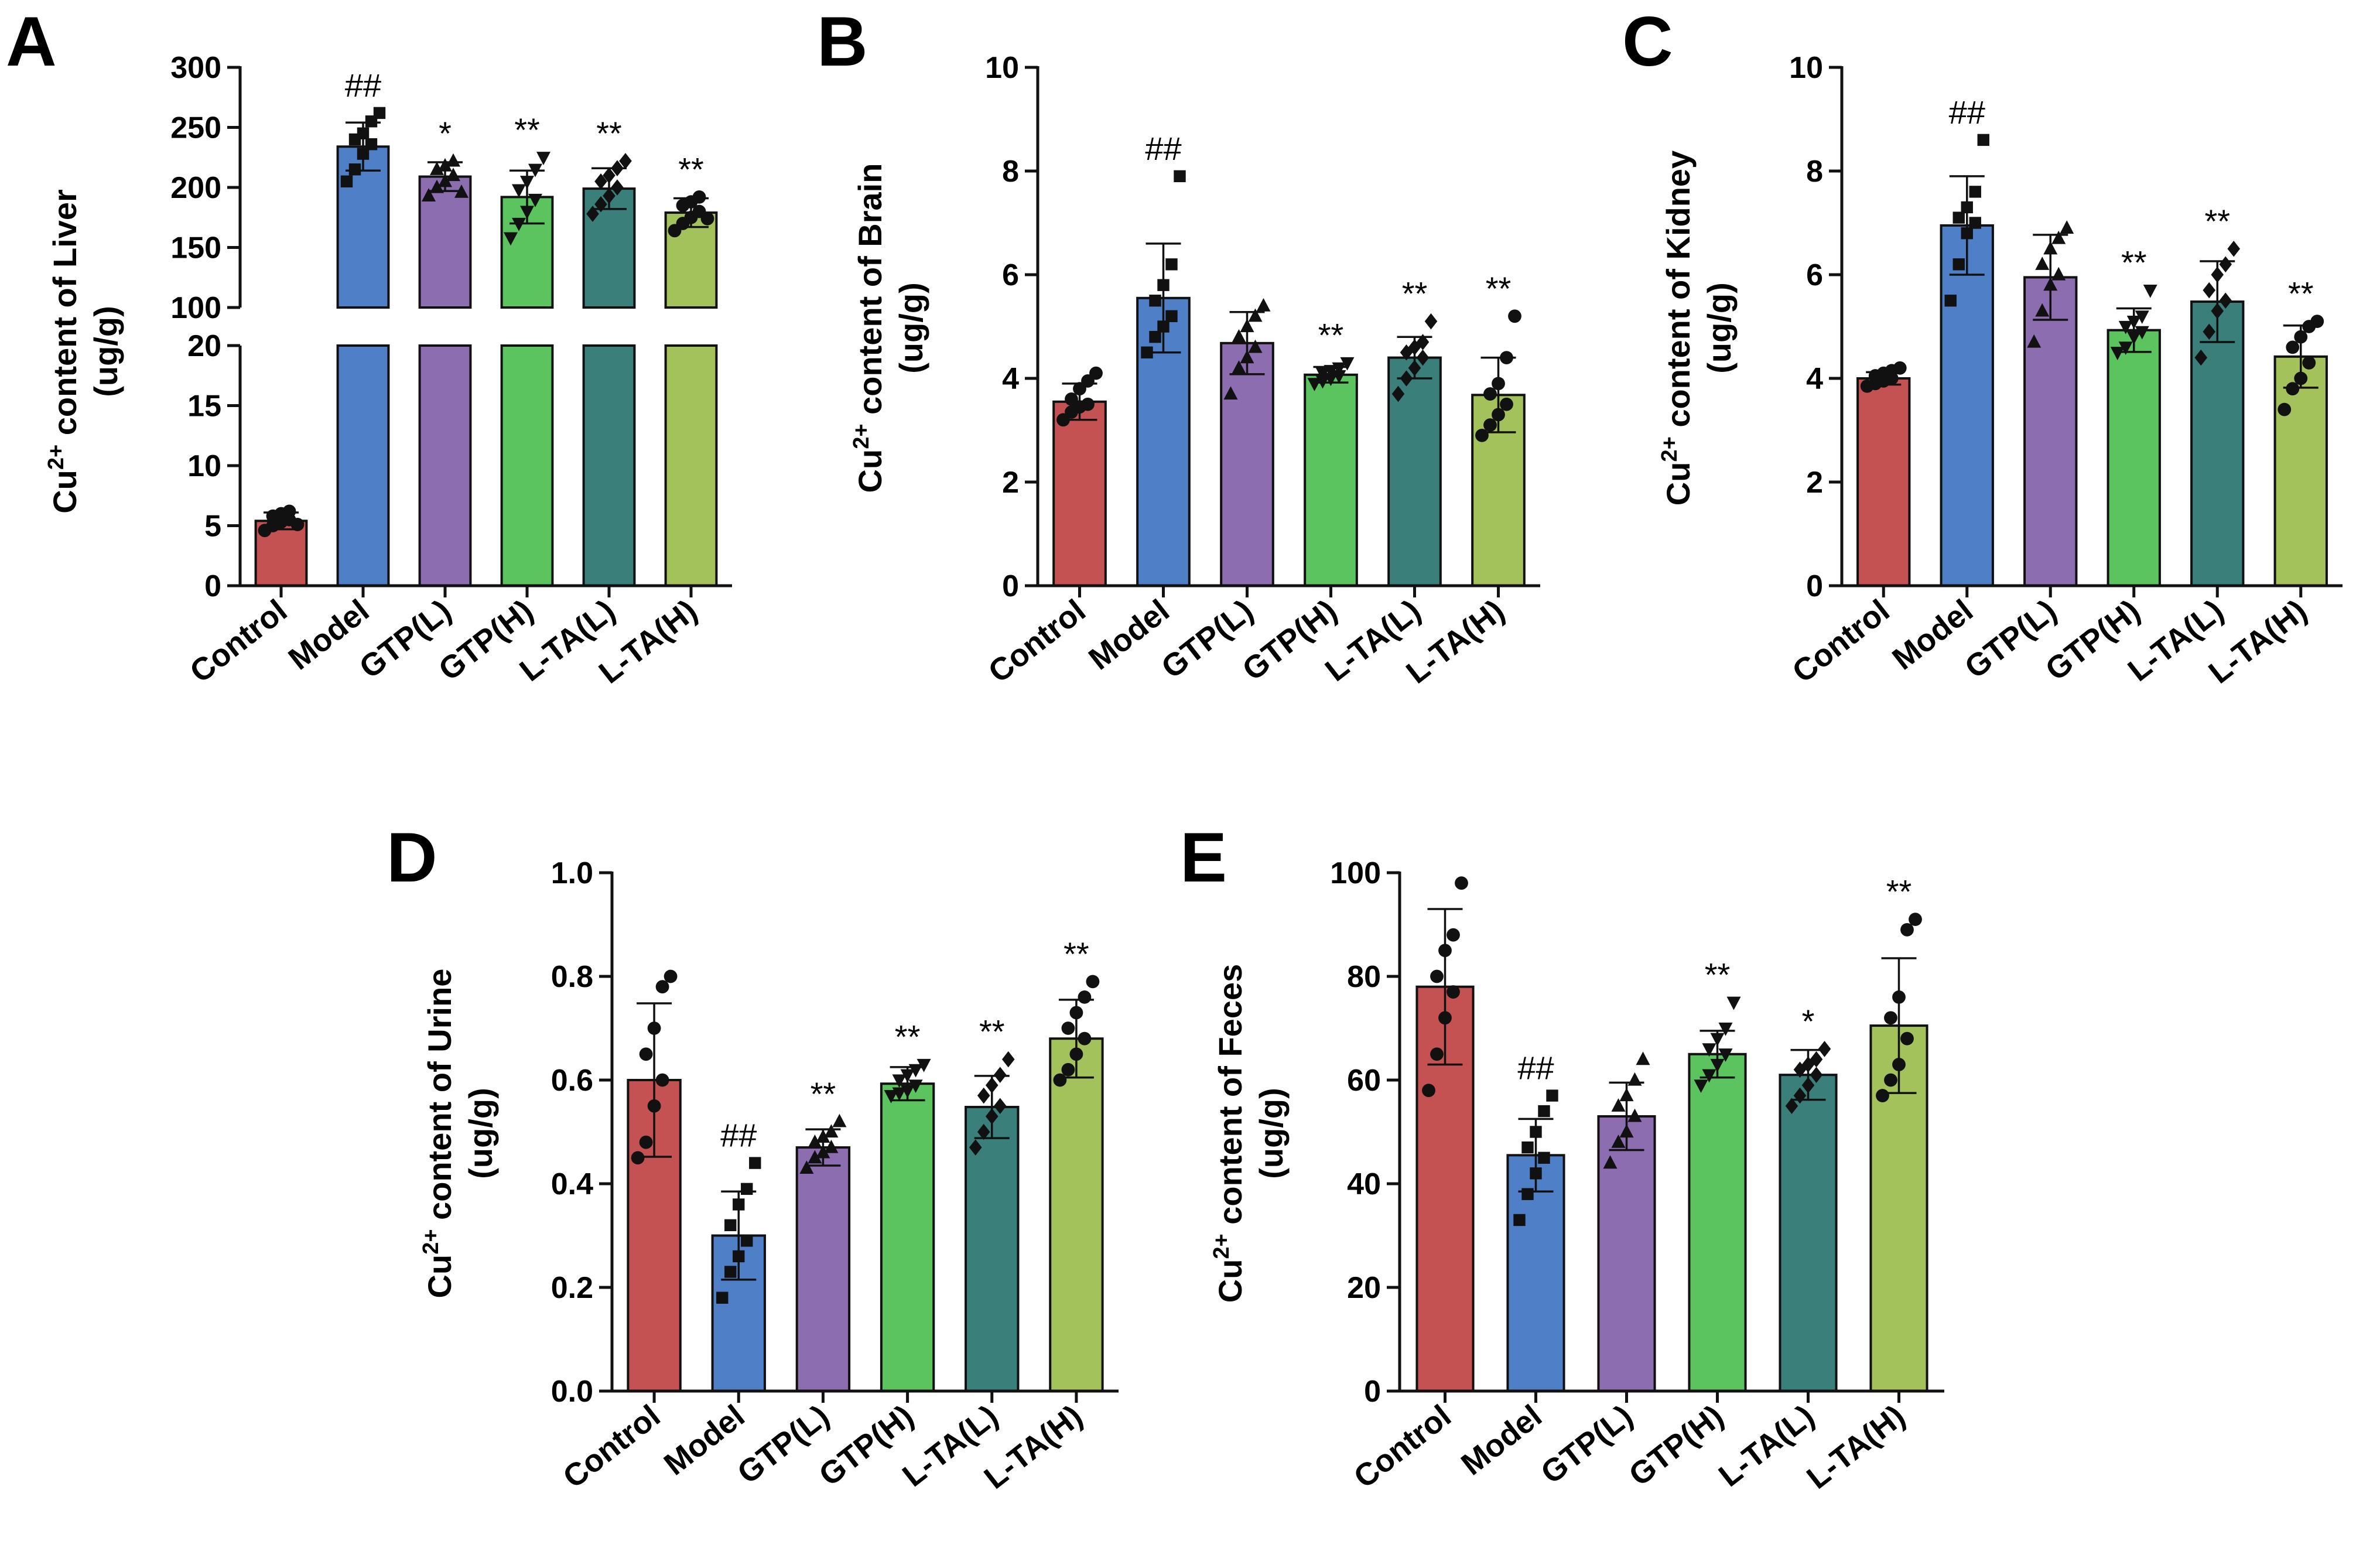  Describe the element at coordinates (204, 406) in the screenshot. I see `y-tick-label: 15` at that location.